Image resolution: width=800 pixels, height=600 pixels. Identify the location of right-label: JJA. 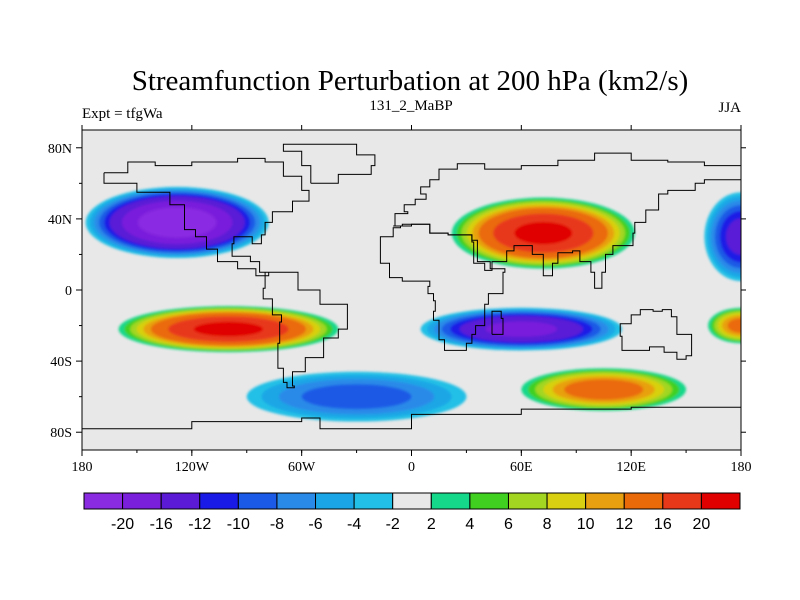
(729, 108).